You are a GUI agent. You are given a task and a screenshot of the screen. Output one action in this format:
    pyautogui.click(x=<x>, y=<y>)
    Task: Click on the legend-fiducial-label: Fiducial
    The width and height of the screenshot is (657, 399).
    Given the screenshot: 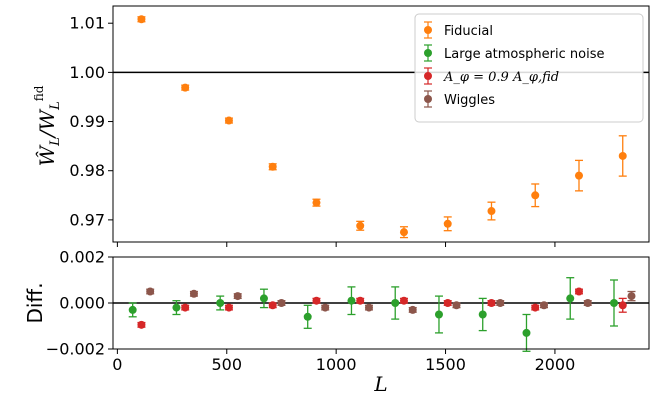 What is the action you would take?
    pyautogui.click(x=468, y=31)
    